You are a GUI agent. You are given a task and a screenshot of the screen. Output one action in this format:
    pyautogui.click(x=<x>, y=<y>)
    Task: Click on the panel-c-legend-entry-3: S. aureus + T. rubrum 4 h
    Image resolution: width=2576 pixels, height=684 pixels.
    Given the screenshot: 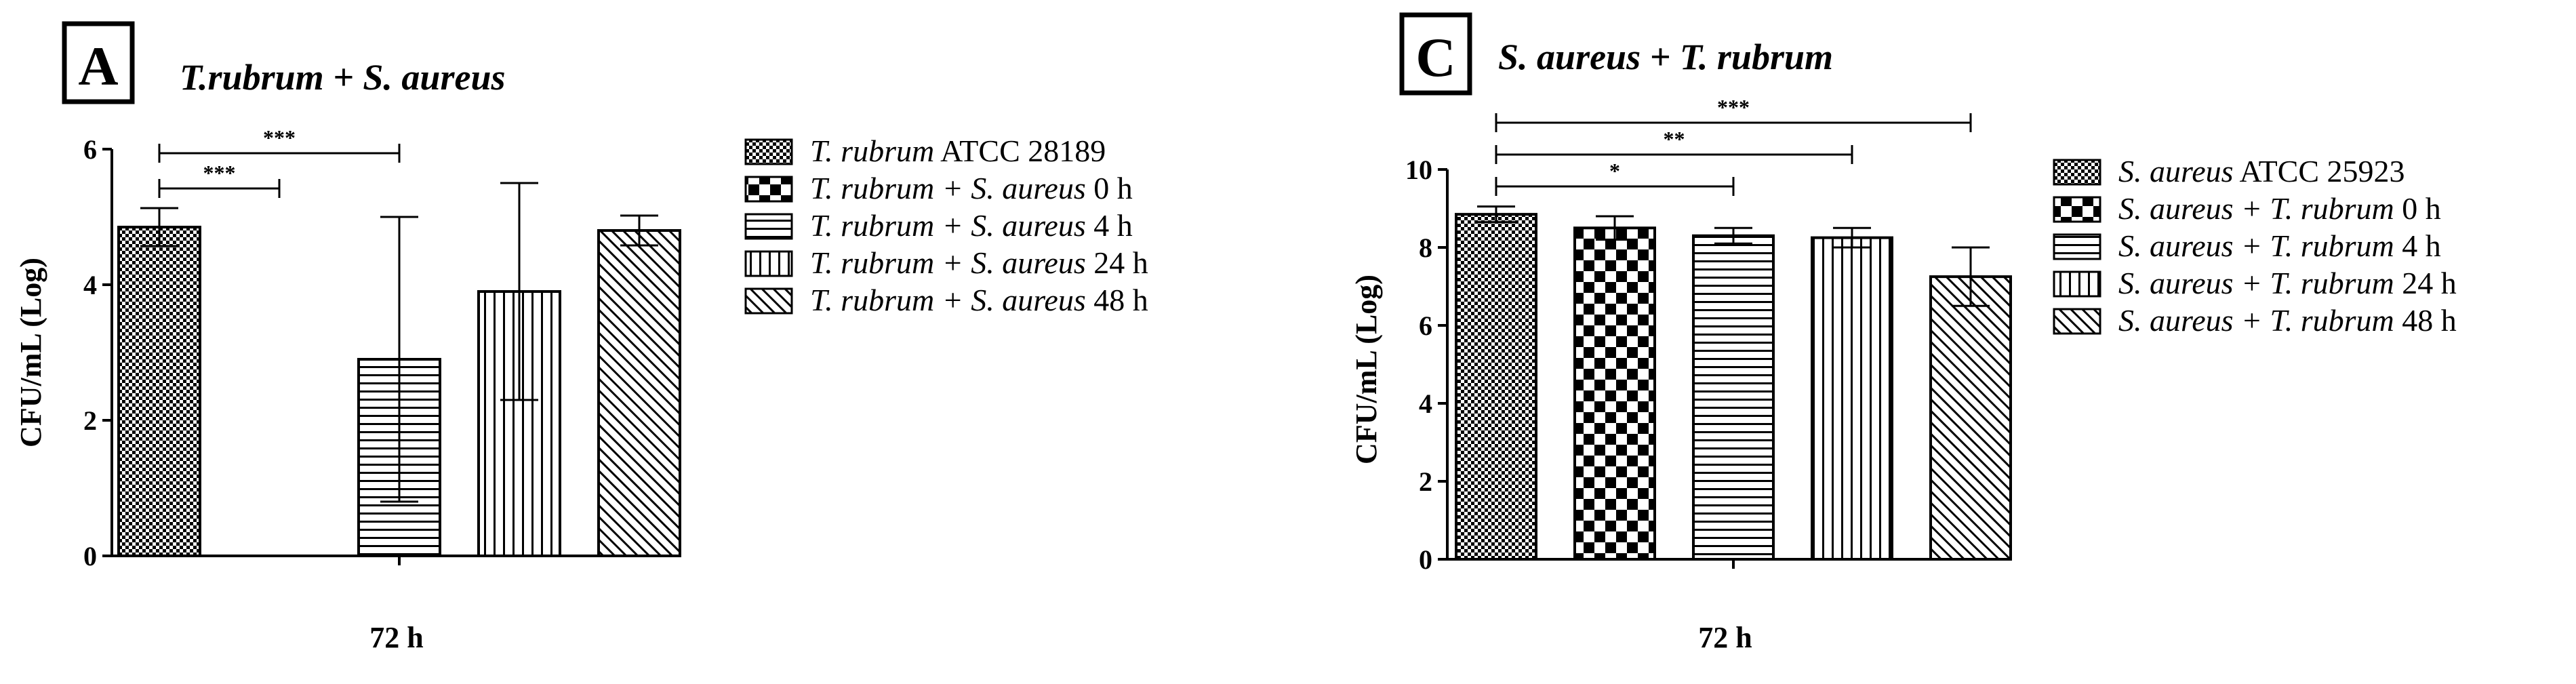 What is the action you would take?
    pyautogui.click(x=2279, y=245)
    